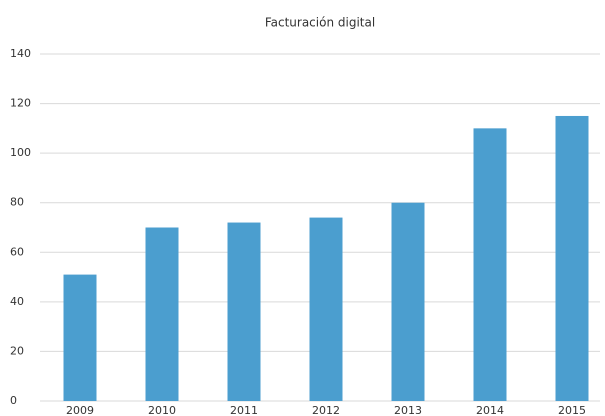  What do you see at coordinates (320, 23) in the screenshot?
I see `chart-title: Facturación digital` at bounding box center [320, 23].